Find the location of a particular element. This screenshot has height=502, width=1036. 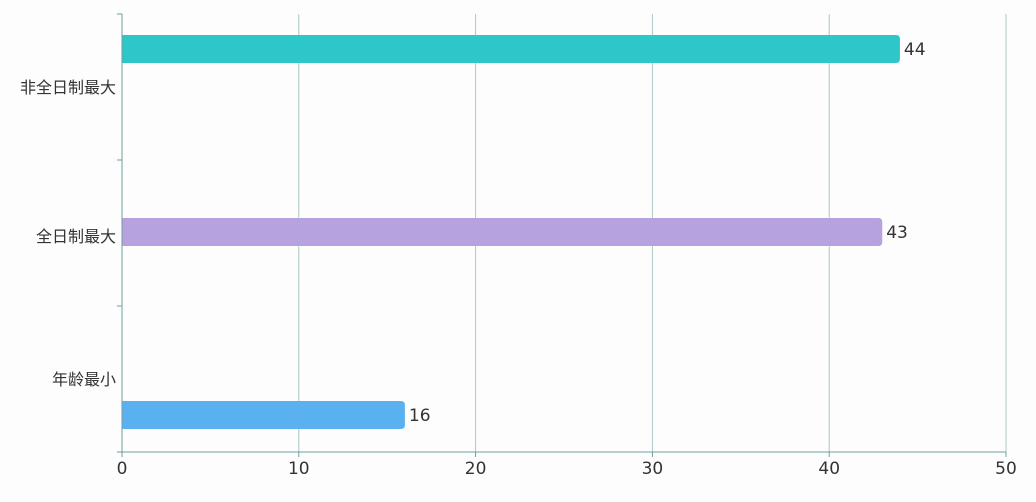

x-tick-label: 50 is located at coordinates (1006, 469).